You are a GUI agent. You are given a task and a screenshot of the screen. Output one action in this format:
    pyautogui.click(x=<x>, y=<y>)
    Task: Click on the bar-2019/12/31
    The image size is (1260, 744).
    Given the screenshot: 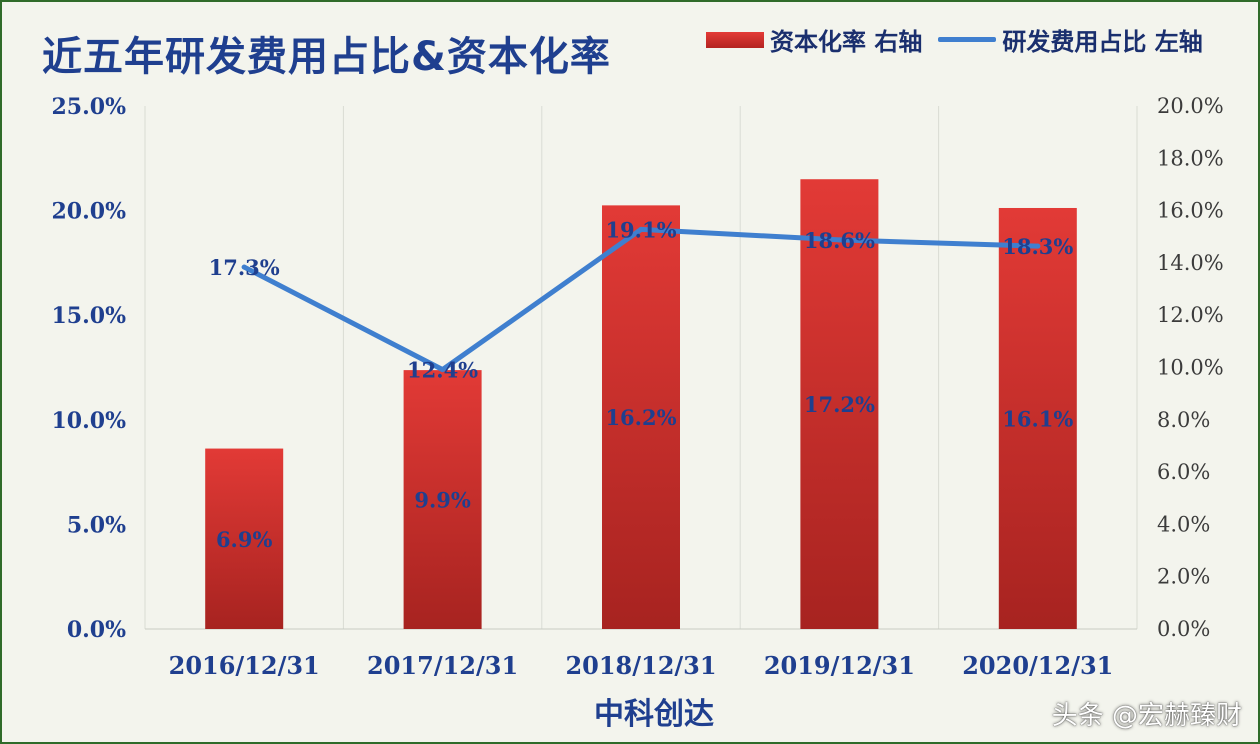 What is the action you would take?
    pyautogui.click(x=839, y=404)
    